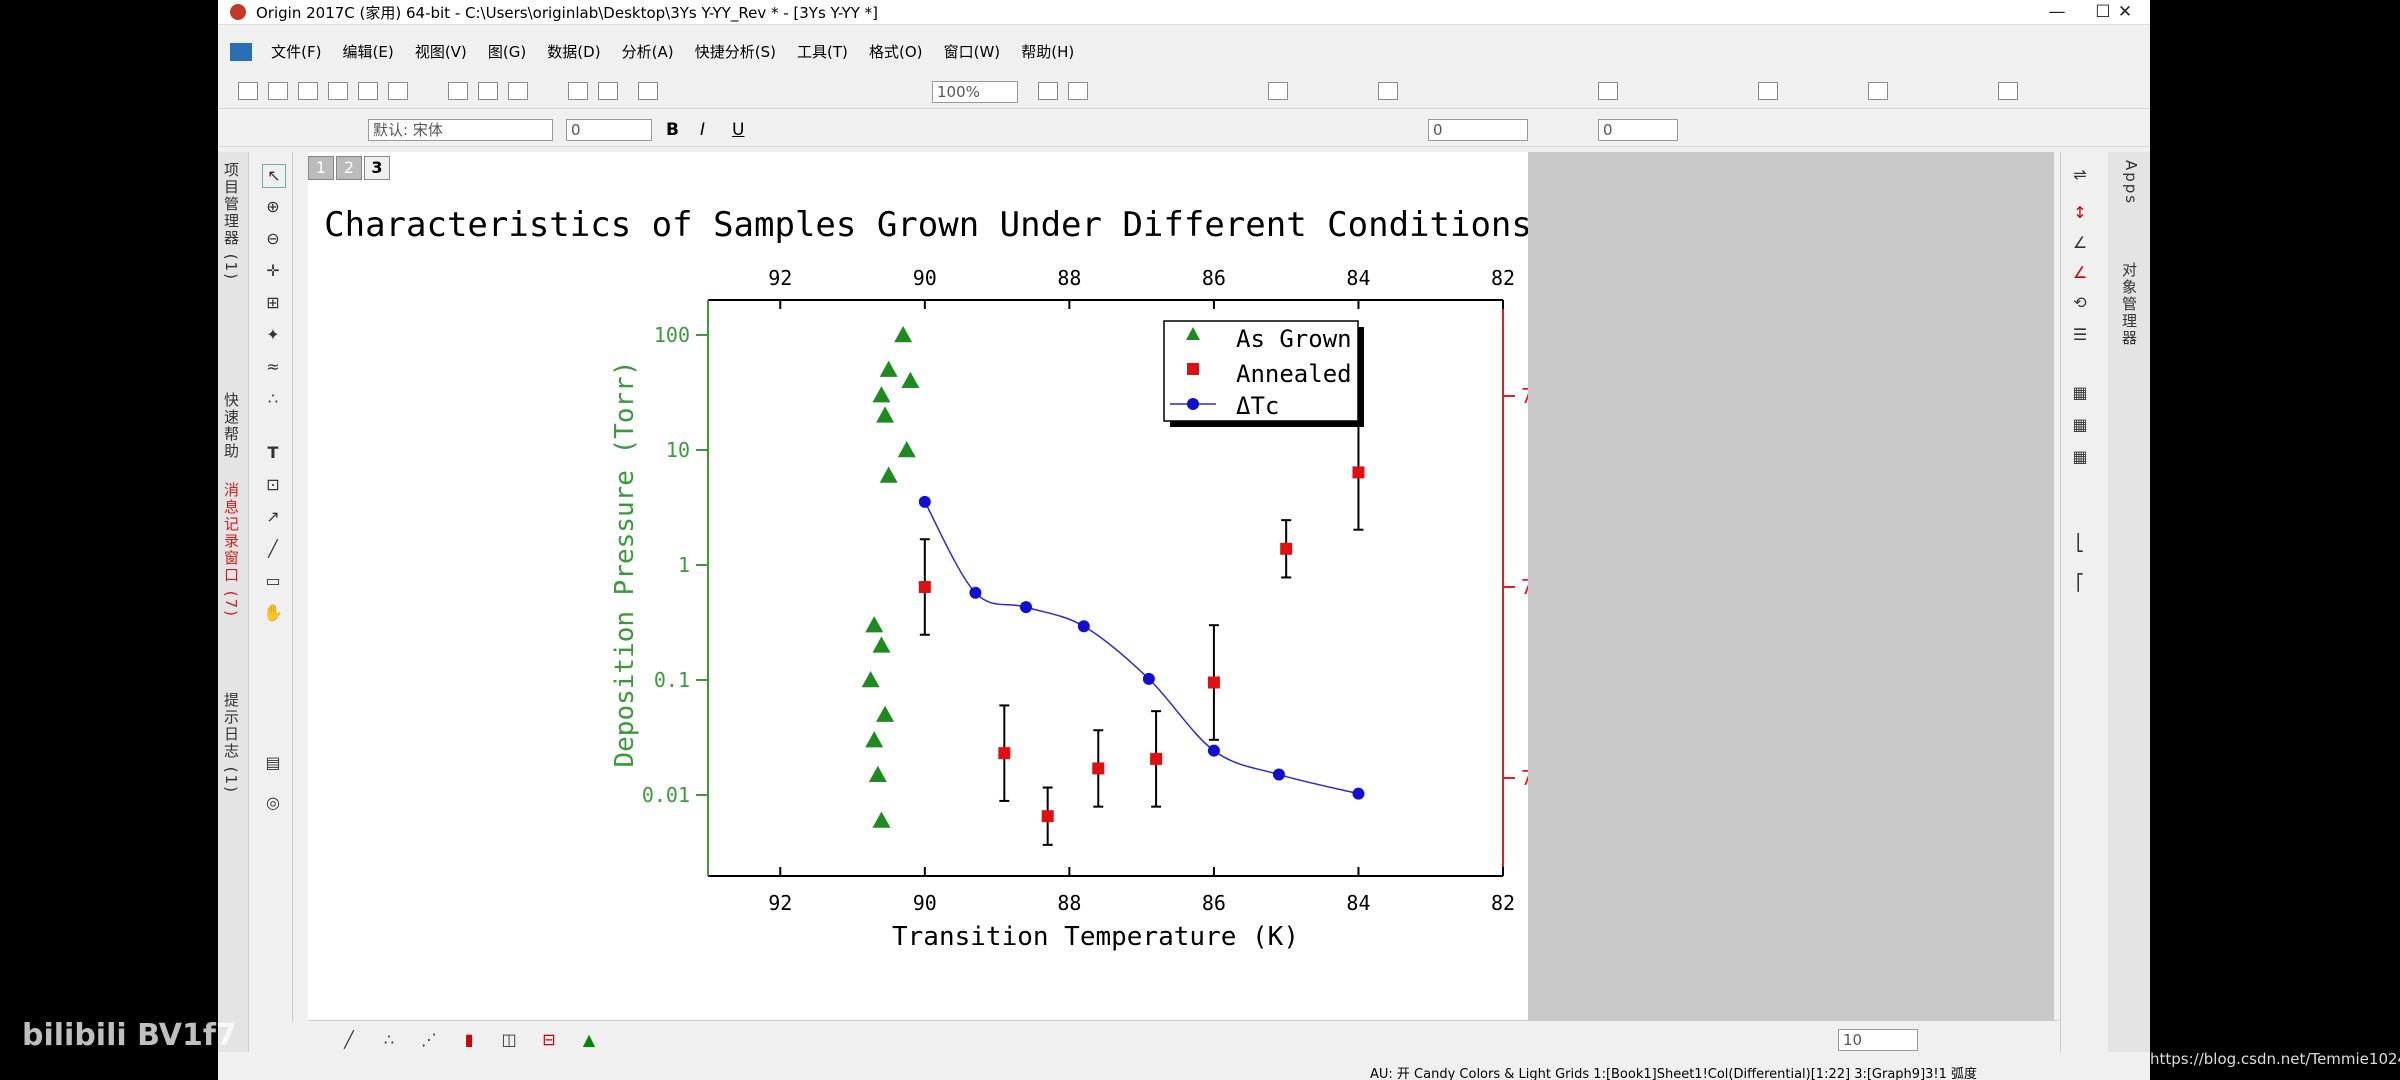  What do you see at coordinates (308, 91) in the screenshot?
I see `new-matrix-icon` at bounding box center [308, 91].